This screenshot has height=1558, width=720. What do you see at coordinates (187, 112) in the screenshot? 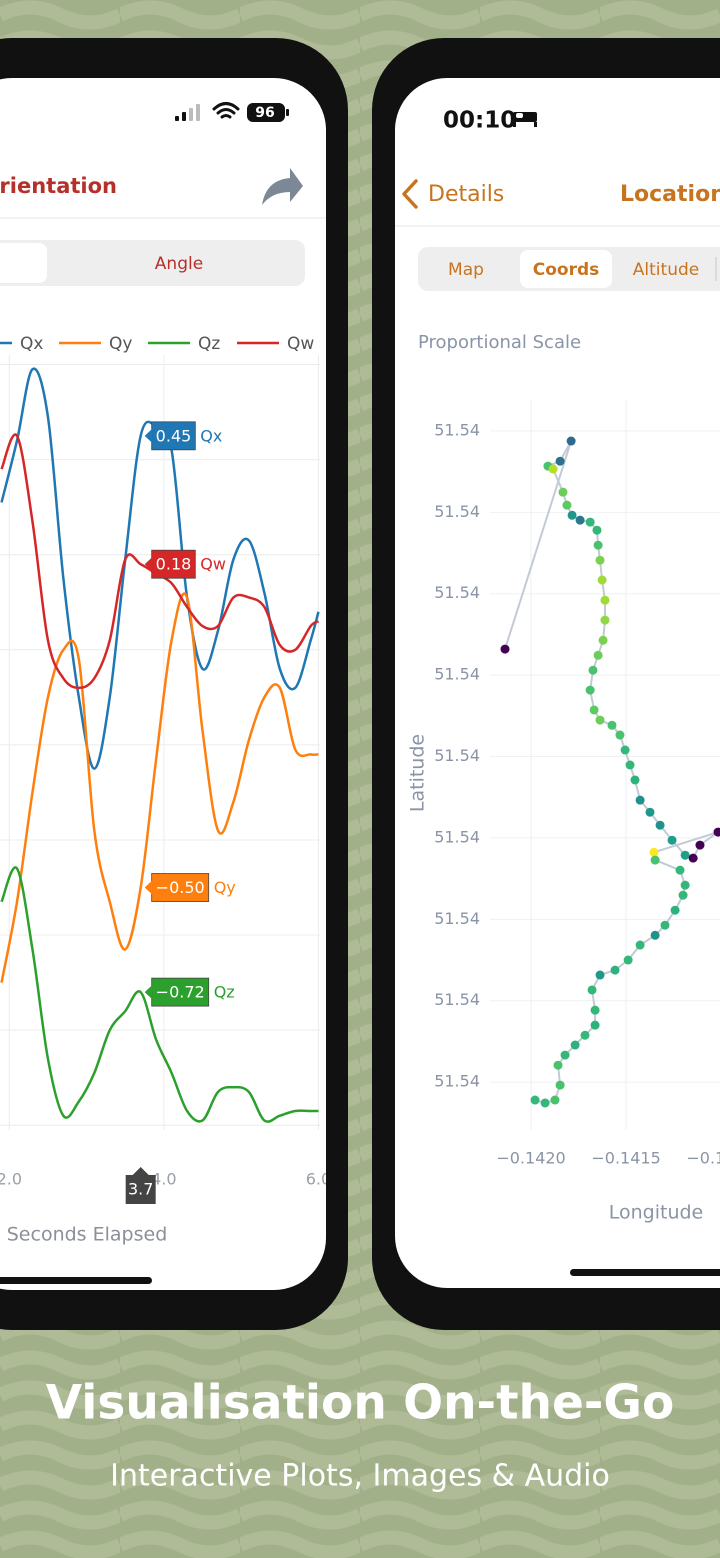
I see `signal-icon` at bounding box center [187, 112].